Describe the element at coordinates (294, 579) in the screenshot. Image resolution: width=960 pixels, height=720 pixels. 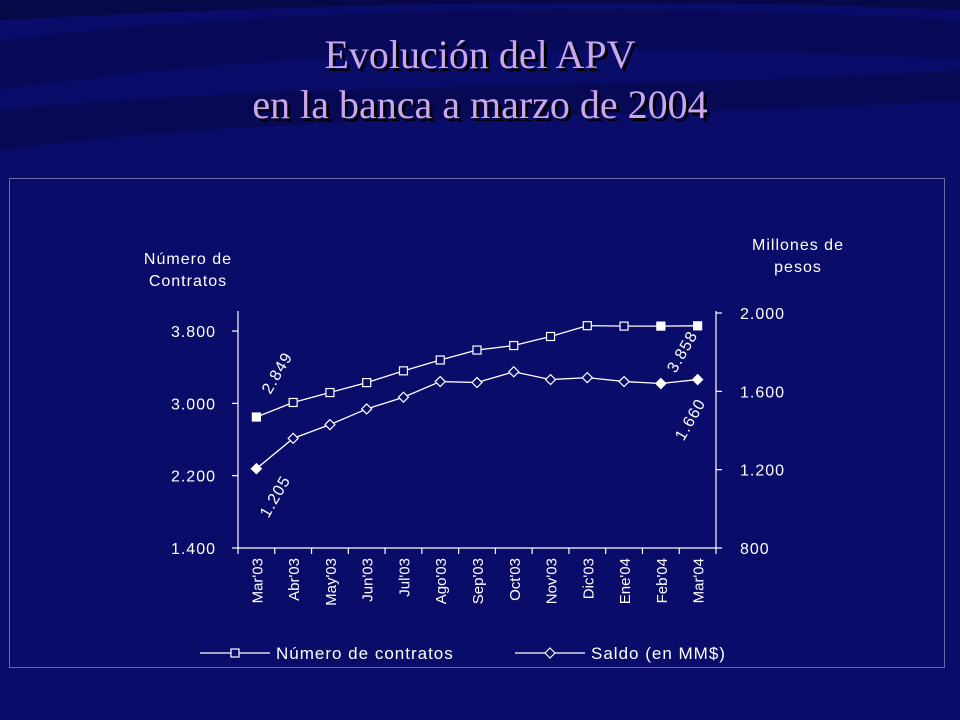
I see `category-label: Abr'03` at that location.